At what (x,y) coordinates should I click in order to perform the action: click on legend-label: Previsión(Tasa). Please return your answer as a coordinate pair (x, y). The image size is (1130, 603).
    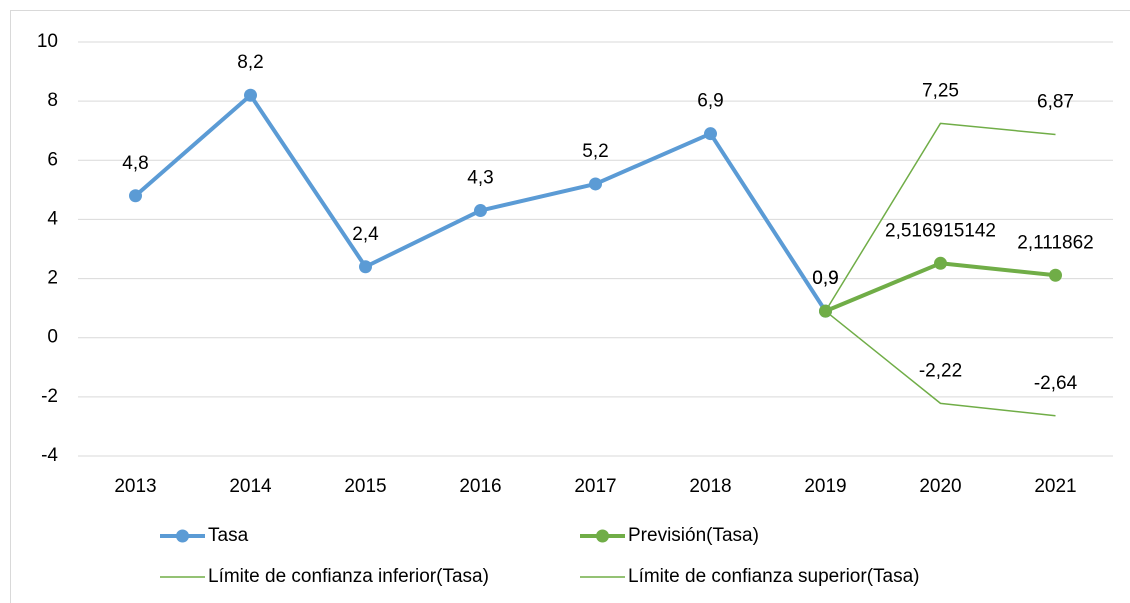
    Looking at the image, I should click on (693, 535).